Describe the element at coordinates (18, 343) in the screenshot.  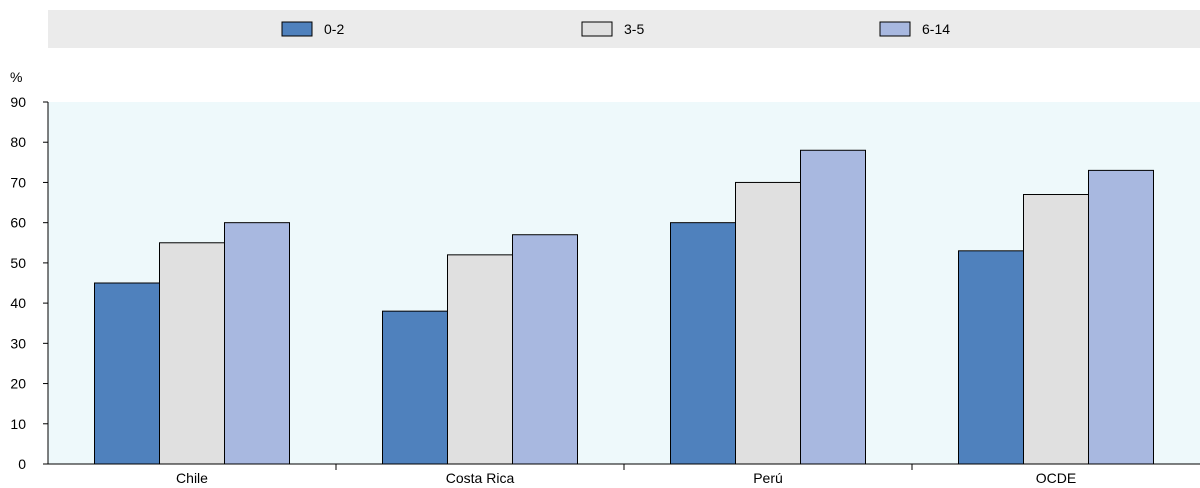
I see `y-tick-label: 30` at that location.